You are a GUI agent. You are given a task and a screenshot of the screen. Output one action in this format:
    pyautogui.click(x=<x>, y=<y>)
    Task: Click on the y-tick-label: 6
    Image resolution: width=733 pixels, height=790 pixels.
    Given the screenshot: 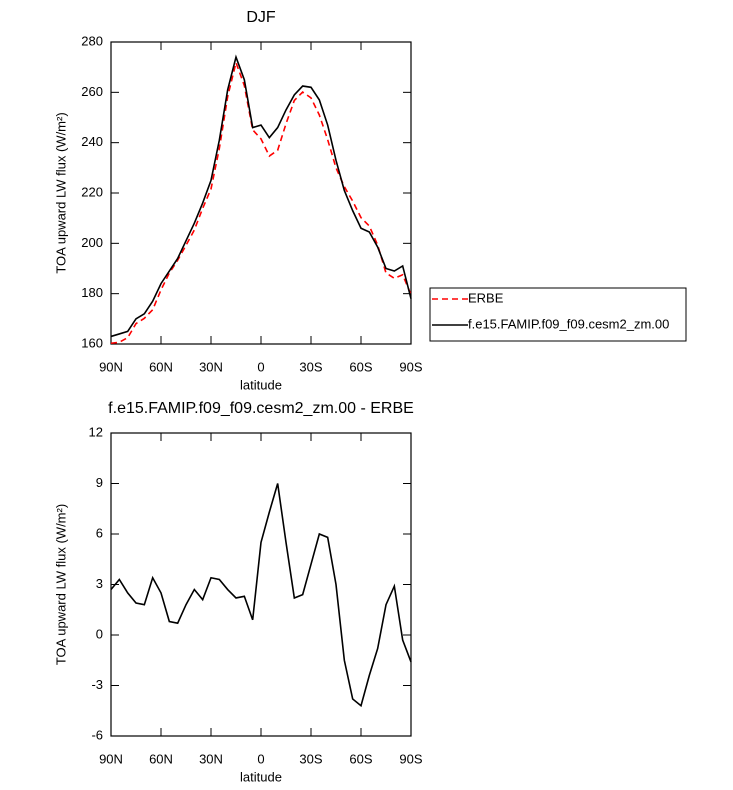 What is the action you would take?
    pyautogui.click(x=99, y=532)
    